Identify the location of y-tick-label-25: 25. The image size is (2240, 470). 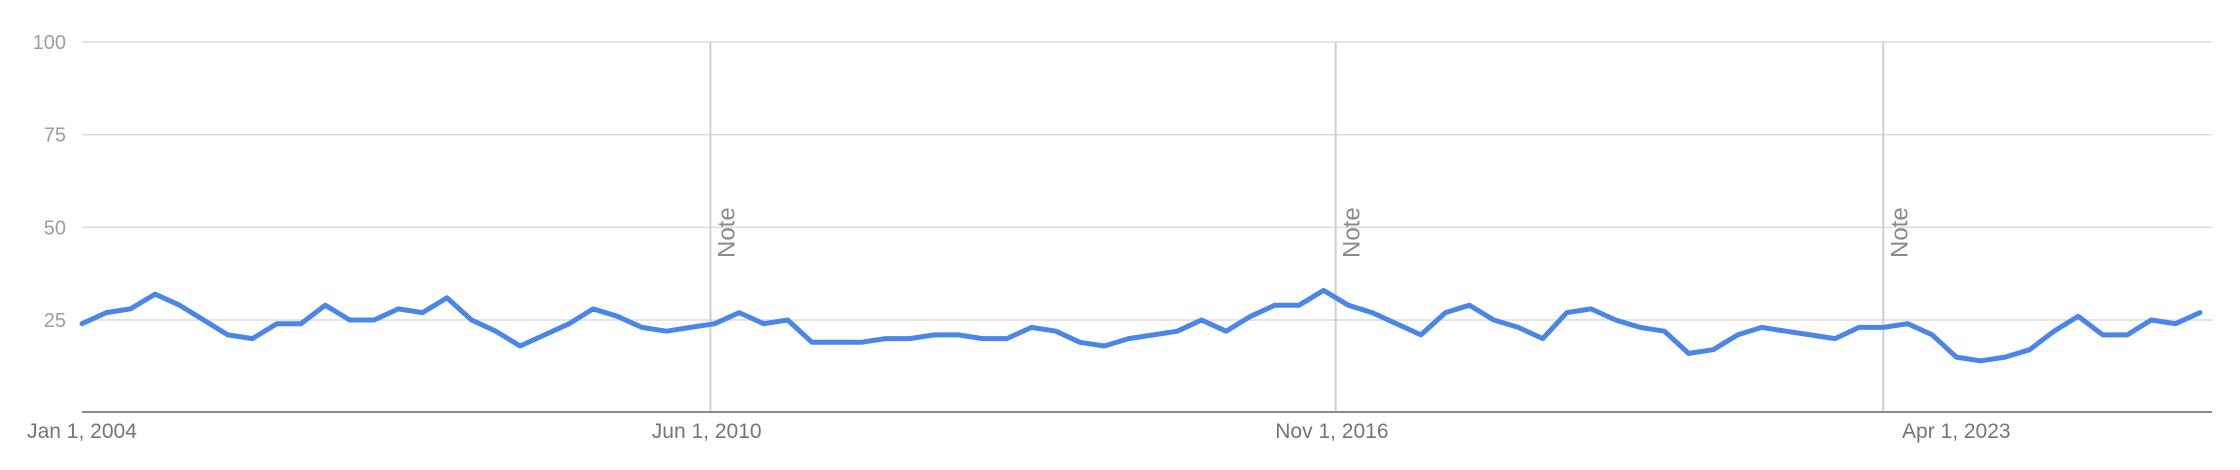
(55, 321).